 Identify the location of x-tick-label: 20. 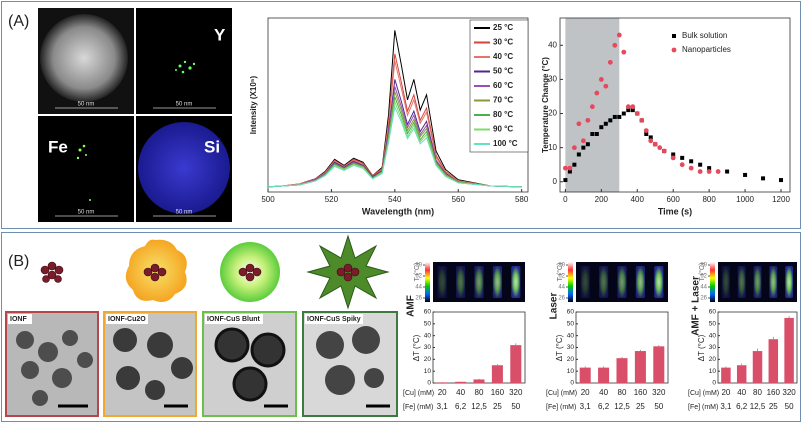
(442, 392).